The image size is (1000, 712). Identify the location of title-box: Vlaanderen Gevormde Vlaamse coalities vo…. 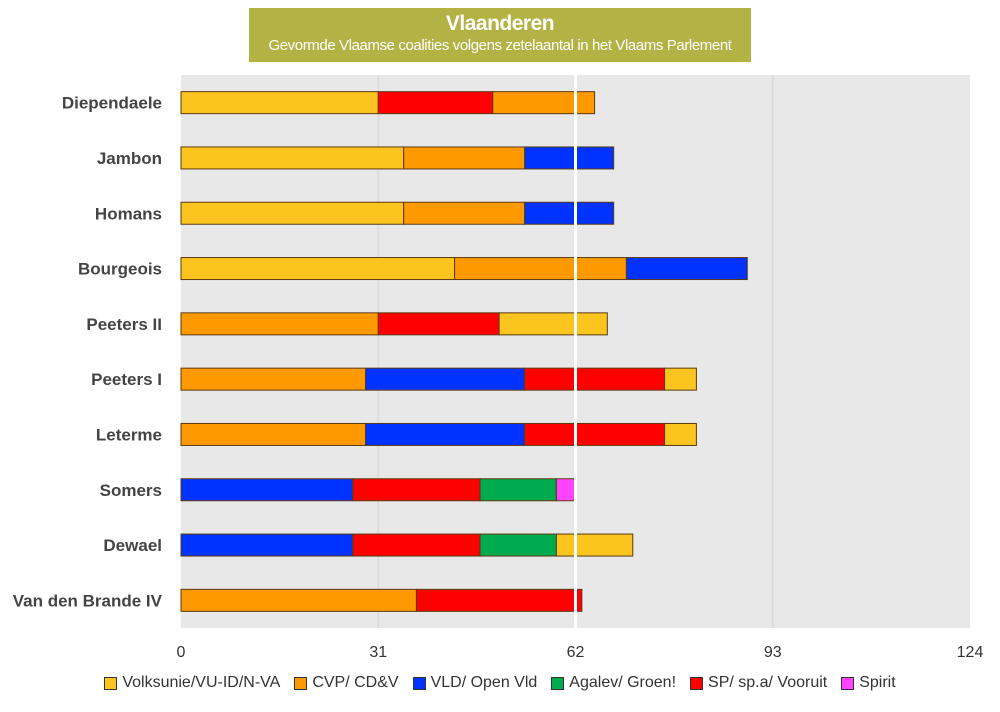
(500, 35).